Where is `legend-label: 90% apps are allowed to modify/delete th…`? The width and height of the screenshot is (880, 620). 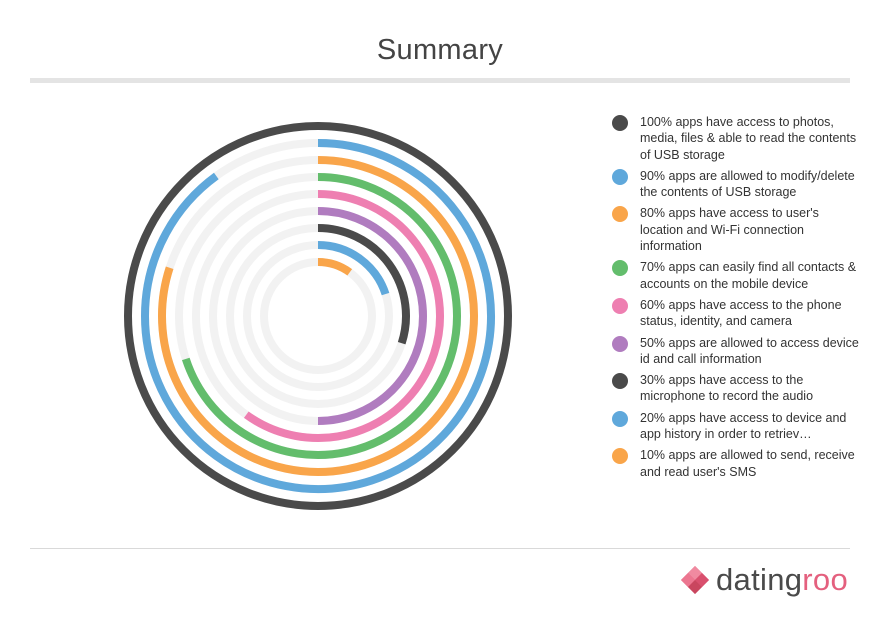
legend-label: 90% apps are allowed to modify/delete th… is located at coordinates (747, 184).